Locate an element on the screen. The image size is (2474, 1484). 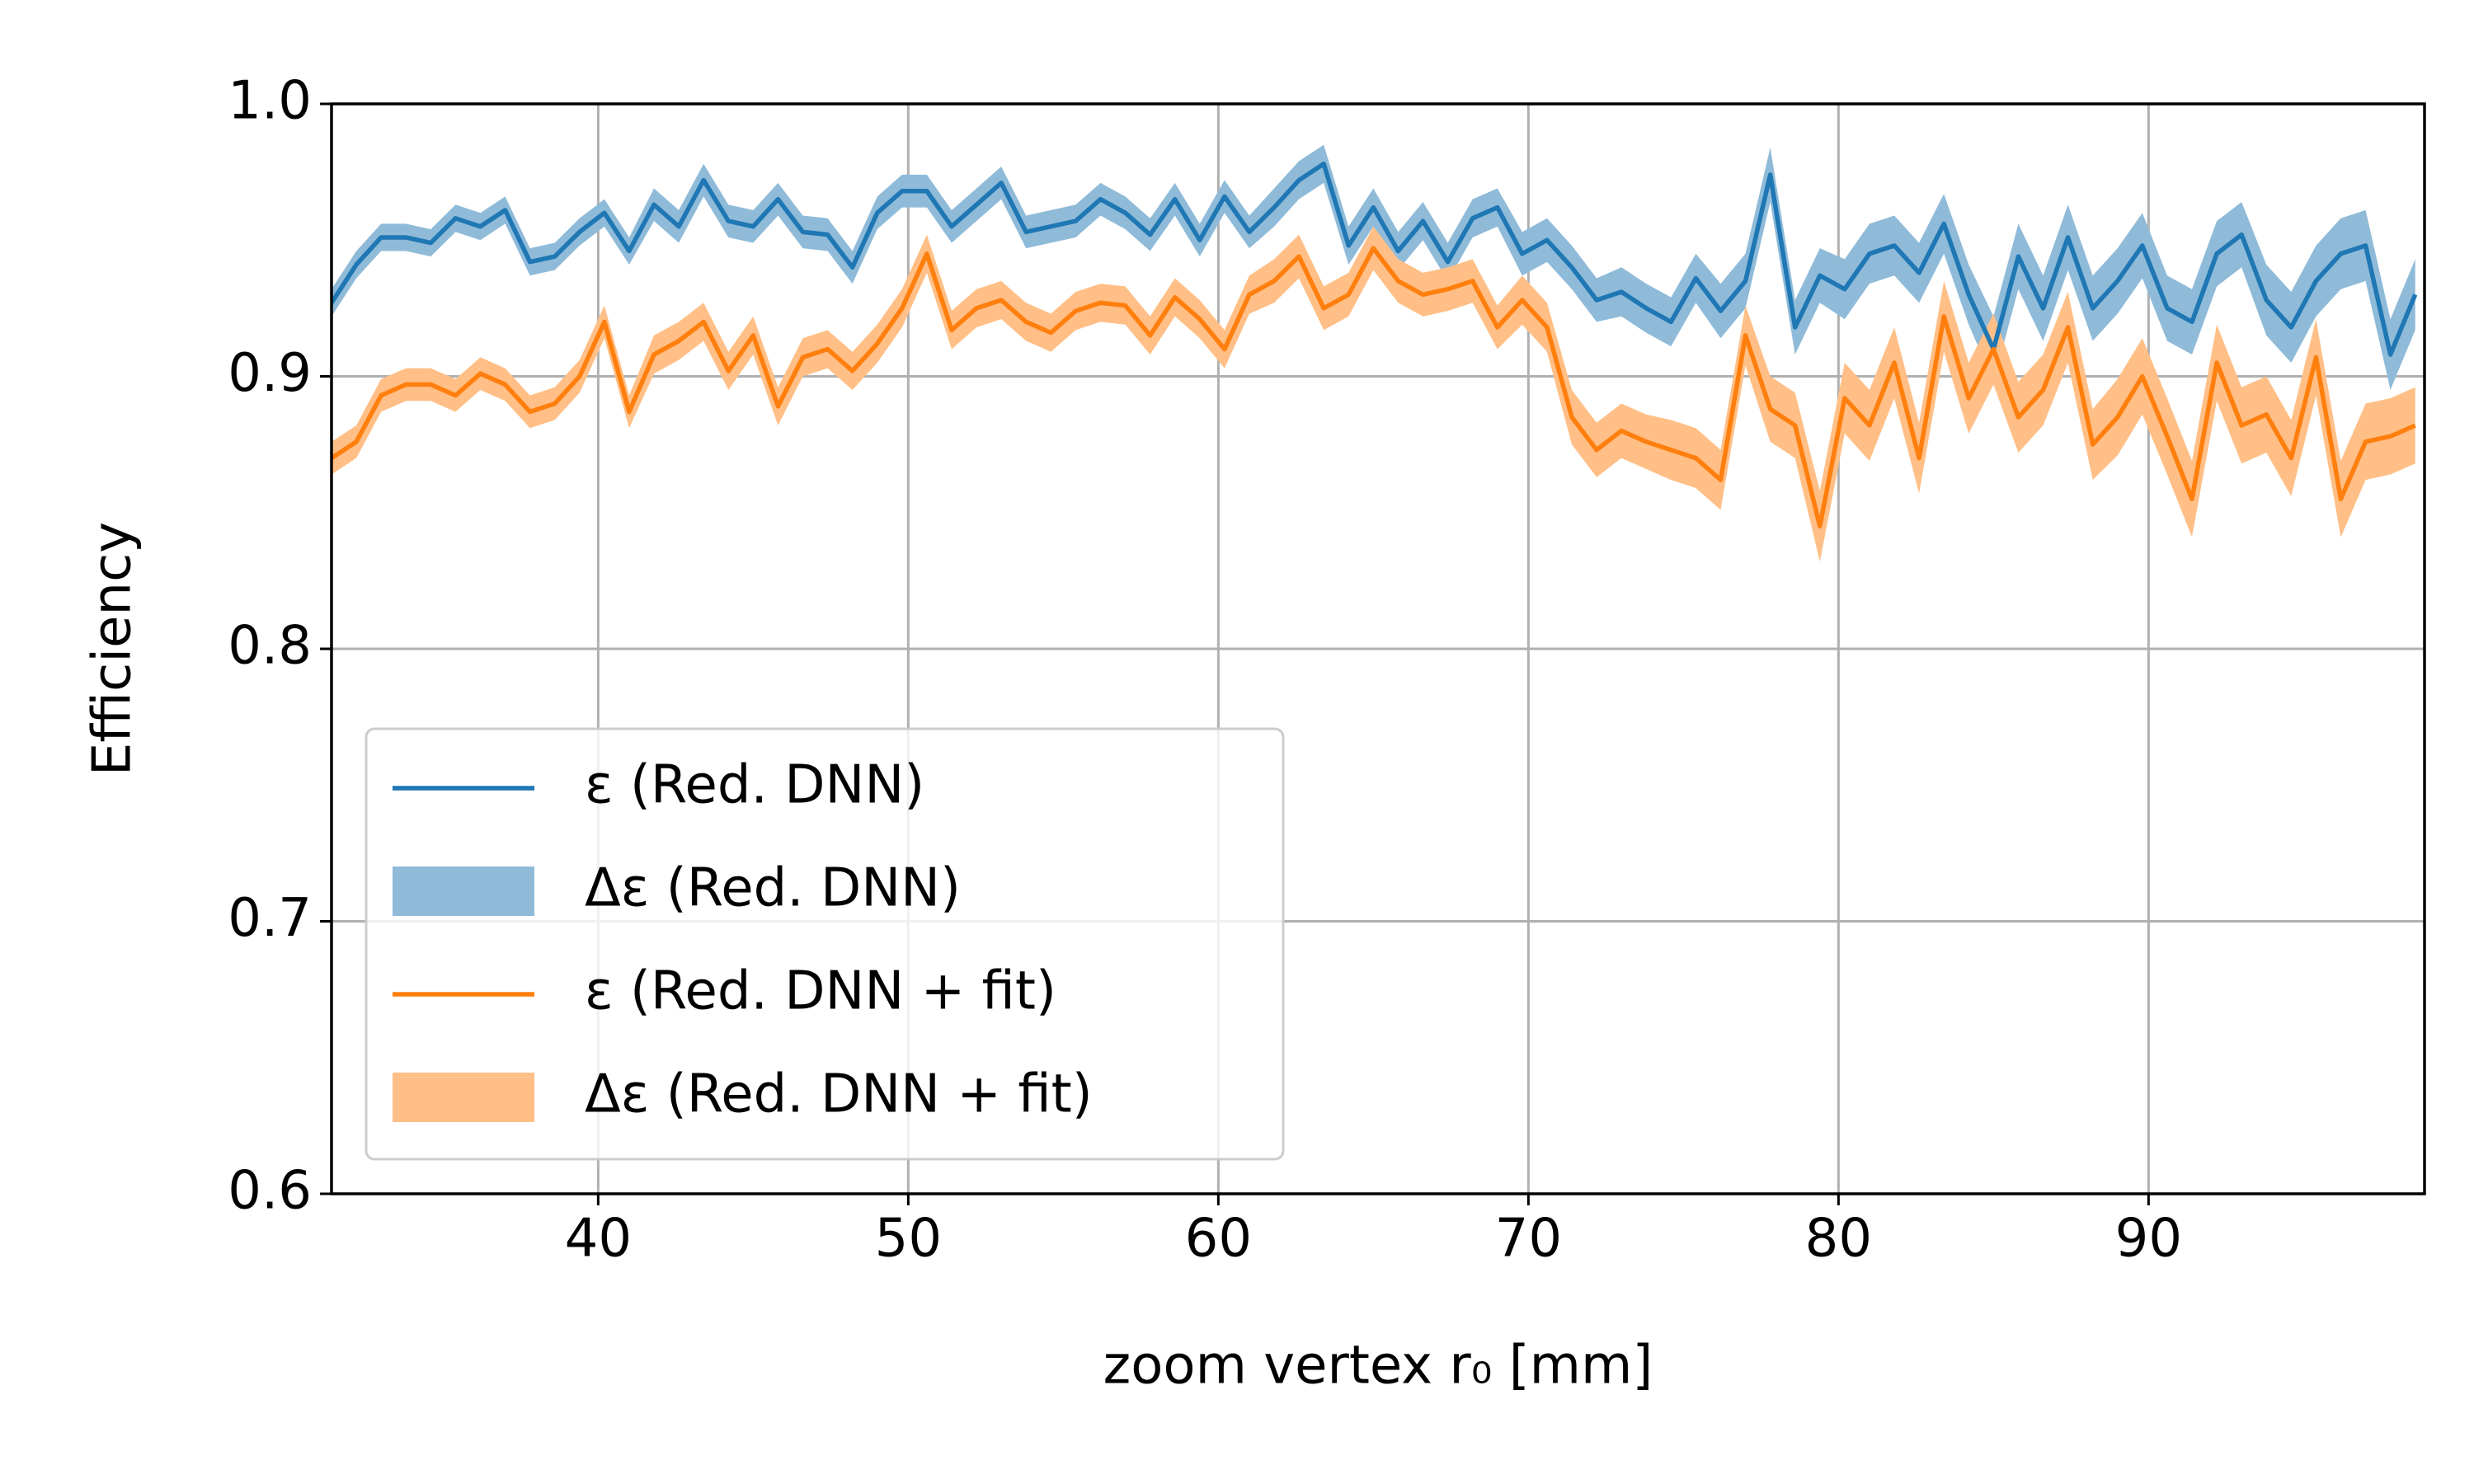
x-tick-label: 40 is located at coordinates (598, 1239).